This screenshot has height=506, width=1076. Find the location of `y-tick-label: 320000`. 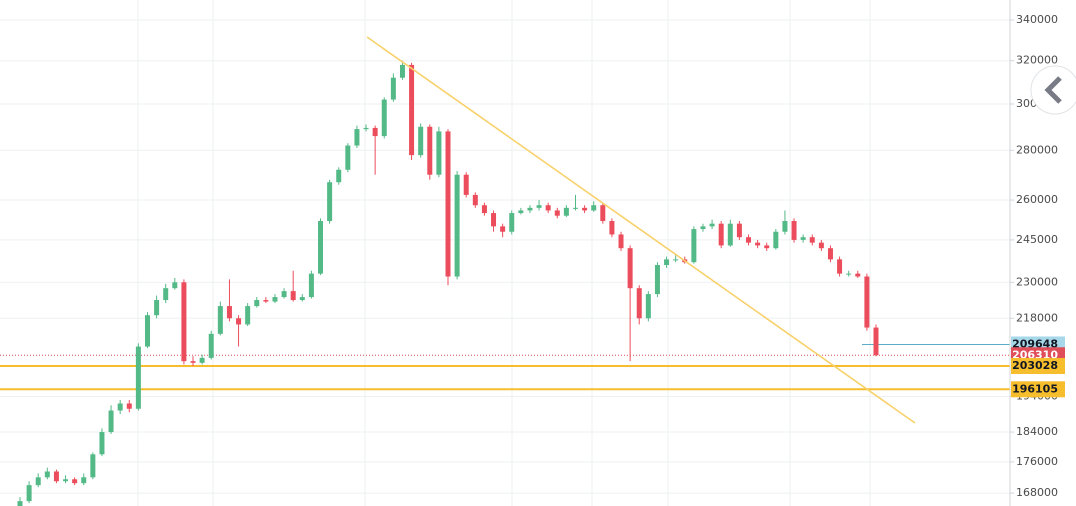

y-tick-label: 320000 is located at coordinates (1037, 60).